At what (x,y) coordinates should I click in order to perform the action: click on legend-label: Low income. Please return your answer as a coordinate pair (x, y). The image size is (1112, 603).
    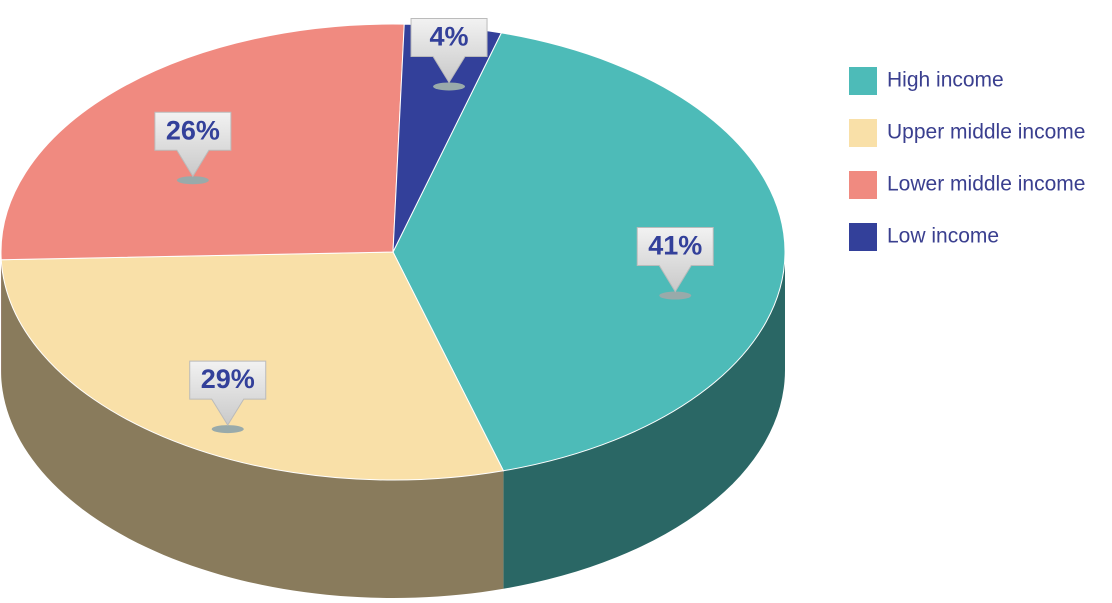
    Looking at the image, I should click on (943, 236).